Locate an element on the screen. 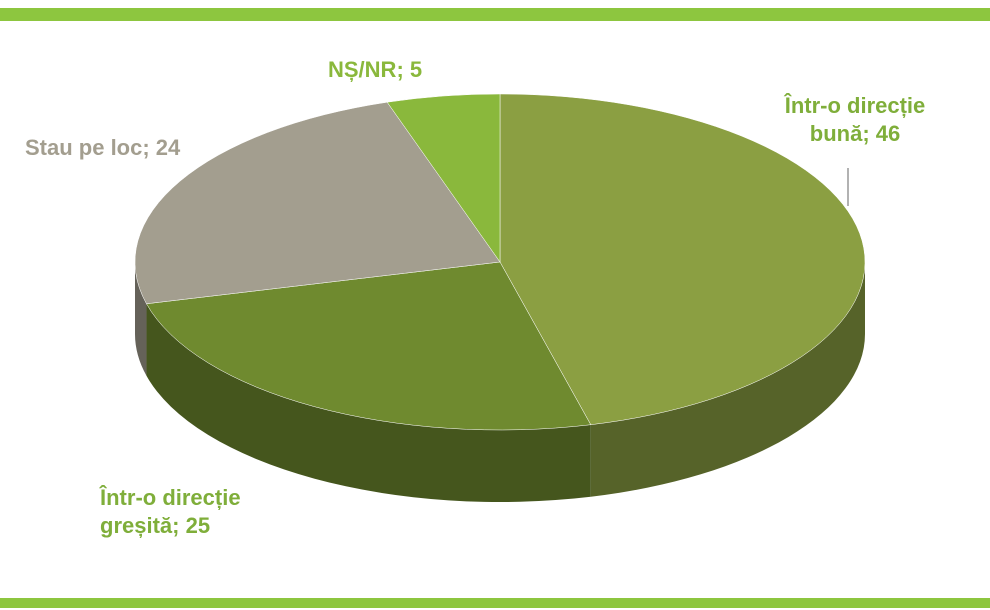  data-label: NȘ/NR; 5 is located at coordinates (375, 69).